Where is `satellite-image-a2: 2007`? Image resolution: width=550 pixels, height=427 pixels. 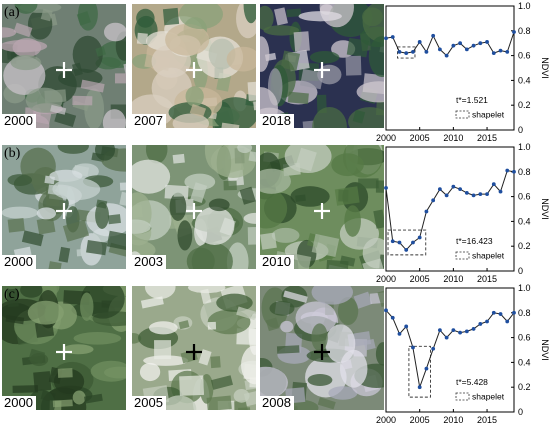
satellite-image-a2: 2007 is located at coordinates (194, 66).